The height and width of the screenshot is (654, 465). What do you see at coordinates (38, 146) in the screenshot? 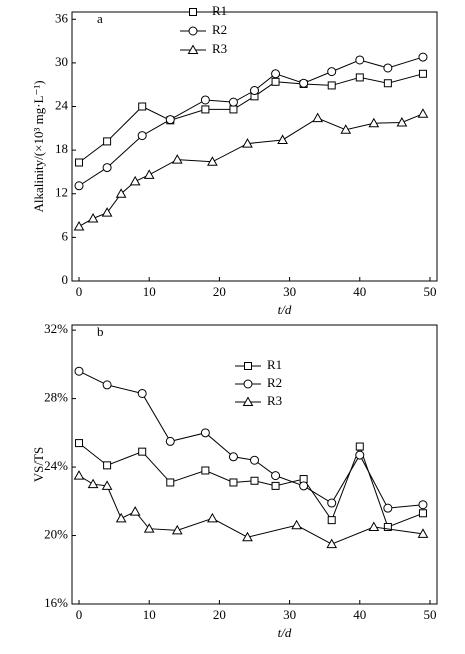
I see `y-axis-label: Alkalinity/(×10³ mg·L⁻¹)` at bounding box center [38, 146].